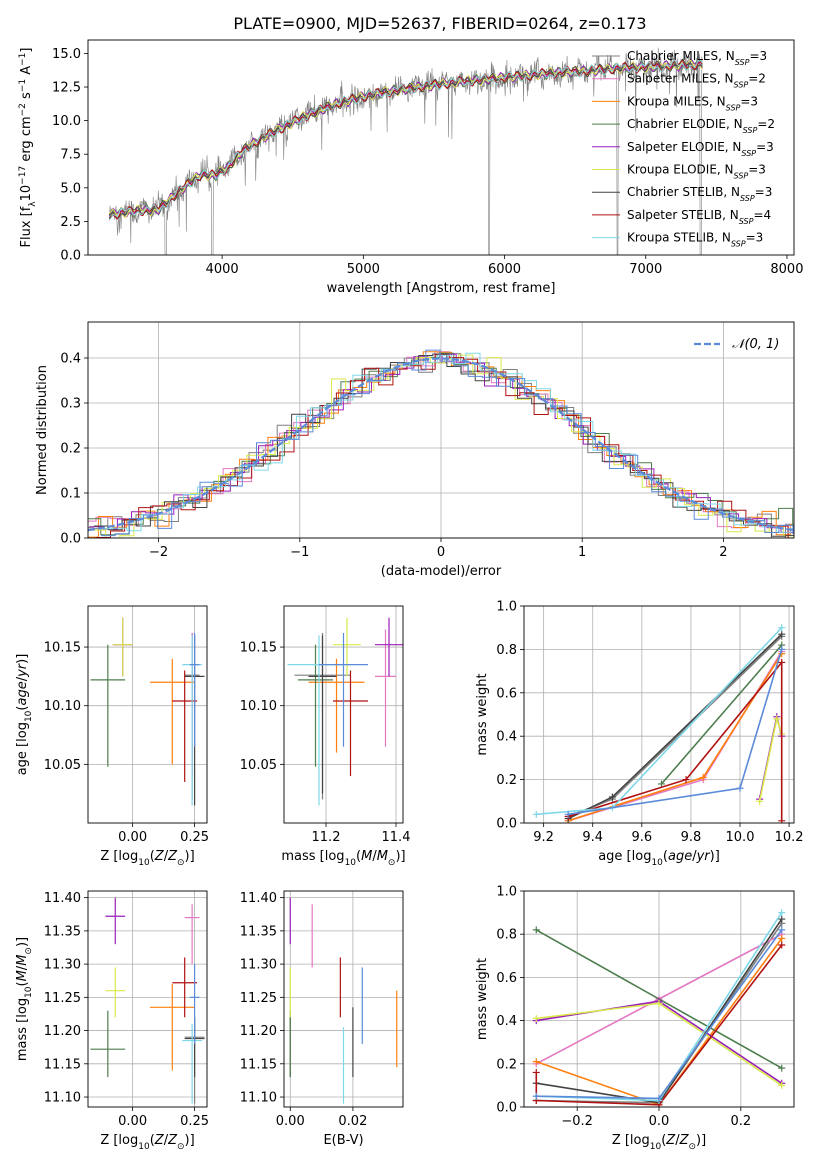  Describe the element at coordinates (680, 856) in the screenshot. I see `x-axis-label-part: age` at that location.